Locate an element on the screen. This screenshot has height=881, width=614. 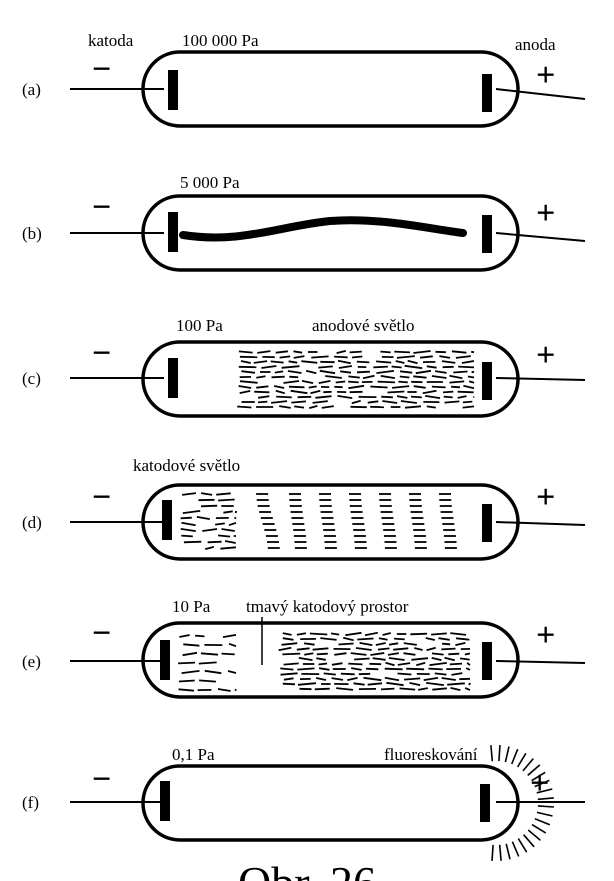
anode-wire is located at coordinates (540, 379).